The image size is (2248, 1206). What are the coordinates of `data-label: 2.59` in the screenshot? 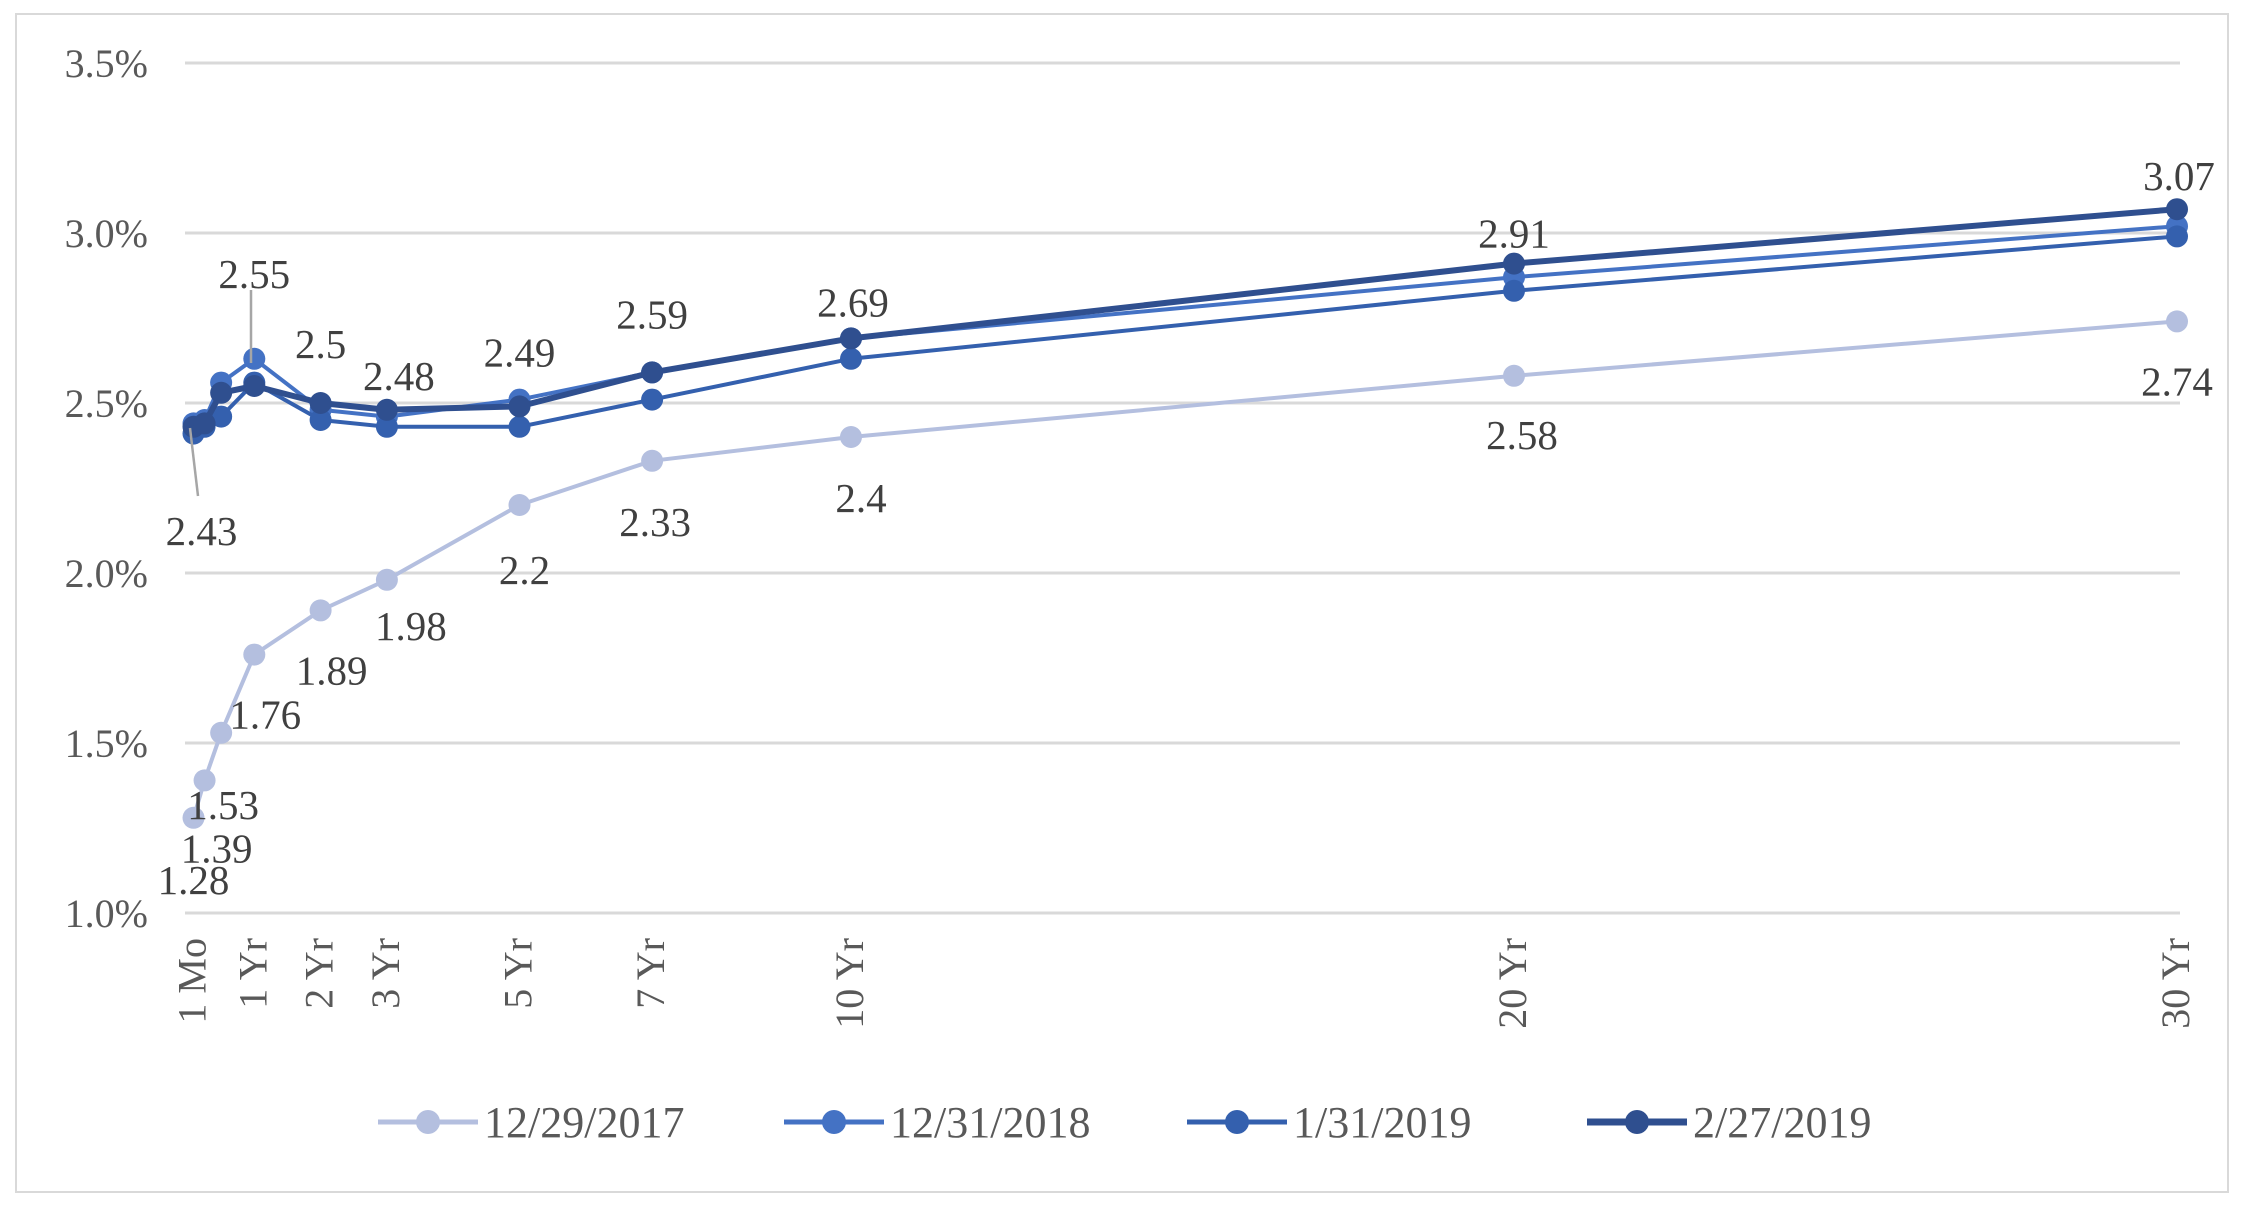 It's located at (652, 314).